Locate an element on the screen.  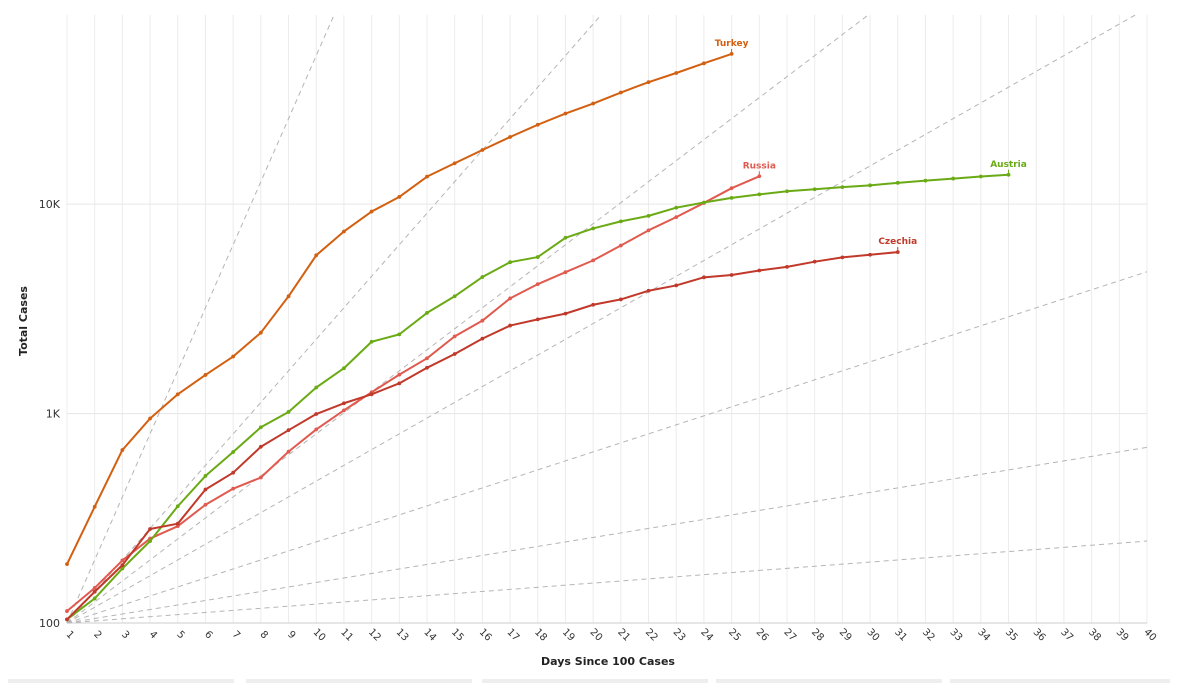
x-tick-label: 10 is located at coordinates (319, 635).